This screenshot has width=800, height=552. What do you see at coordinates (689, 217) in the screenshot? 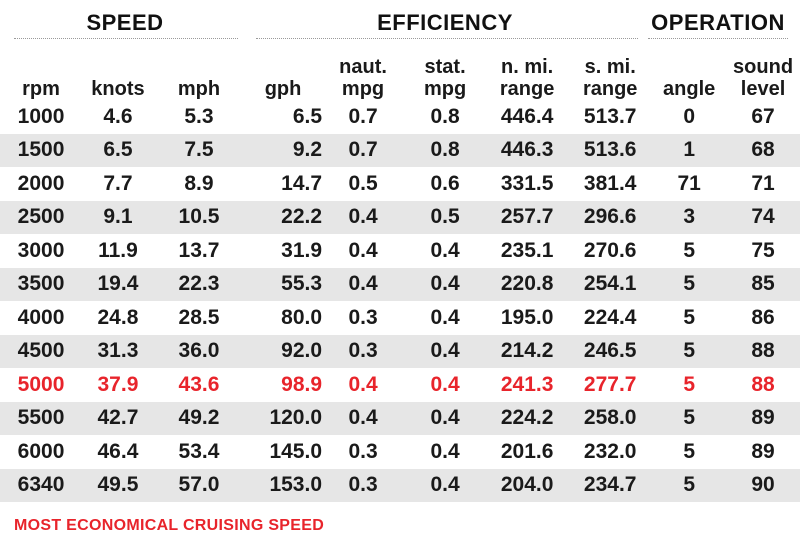
I see `cell-angle: 3` at bounding box center [689, 217].